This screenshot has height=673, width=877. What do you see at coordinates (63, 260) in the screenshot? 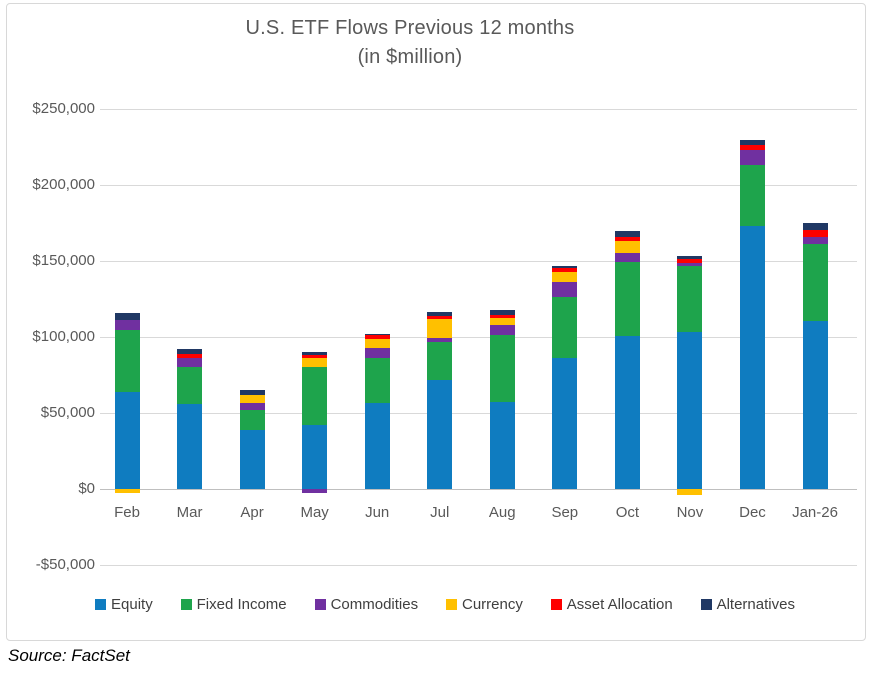
I see `y-tick-label: $150,000` at bounding box center [63, 260].